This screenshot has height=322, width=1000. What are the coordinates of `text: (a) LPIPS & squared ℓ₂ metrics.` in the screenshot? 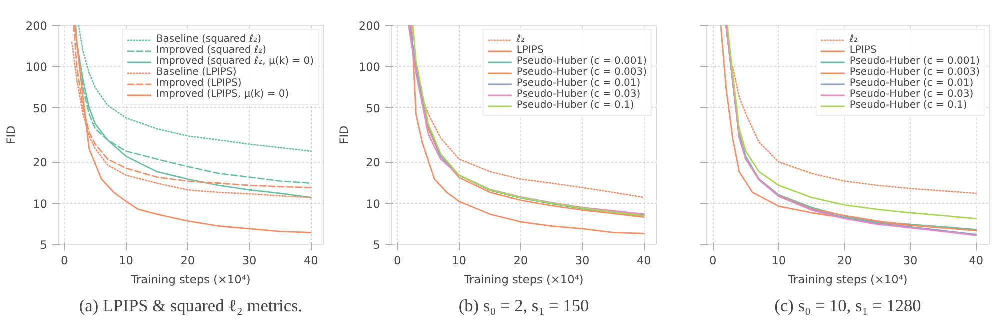 It's located at (191, 306).